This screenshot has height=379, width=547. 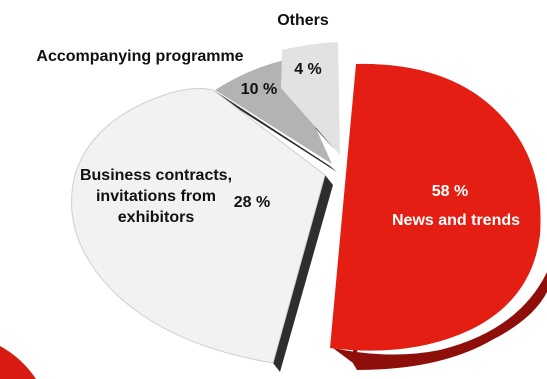 What do you see at coordinates (303, 20) in the screenshot?
I see `slice-label-others: Others` at bounding box center [303, 20].